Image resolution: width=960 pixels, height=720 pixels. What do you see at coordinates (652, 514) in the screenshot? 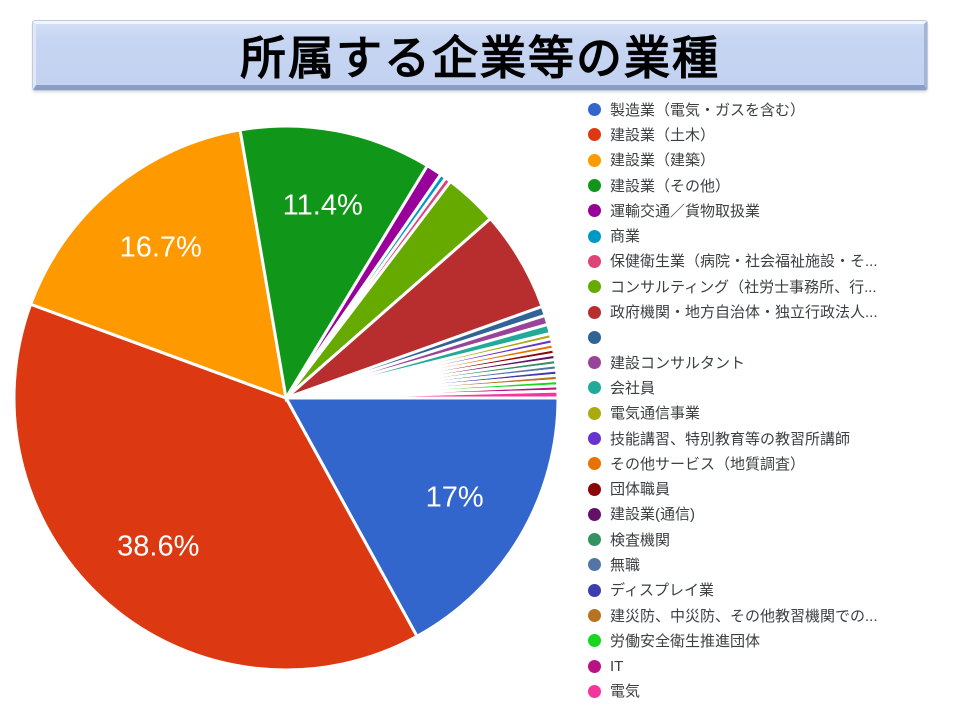
I see `legend-item-label: 建設業(通信)` at bounding box center [652, 514].